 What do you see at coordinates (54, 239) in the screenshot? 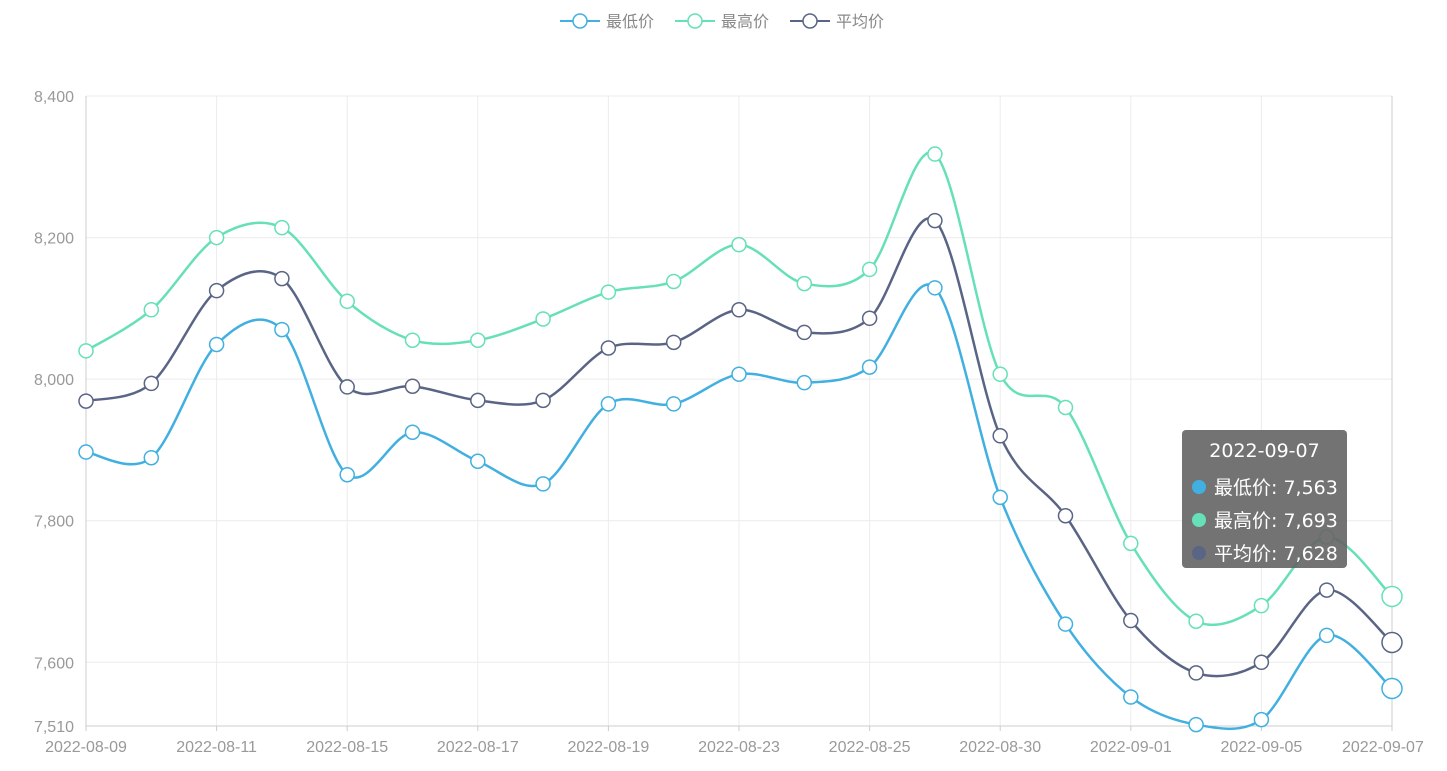
I see `y-tick-label: 8,200` at bounding box center [54, 239].